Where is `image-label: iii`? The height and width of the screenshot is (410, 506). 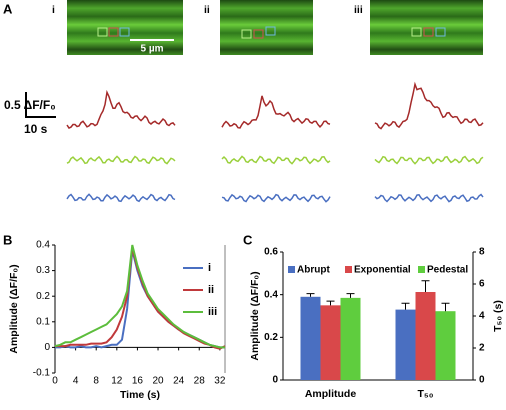 image-label: iii is located at coordinates (358, 10).